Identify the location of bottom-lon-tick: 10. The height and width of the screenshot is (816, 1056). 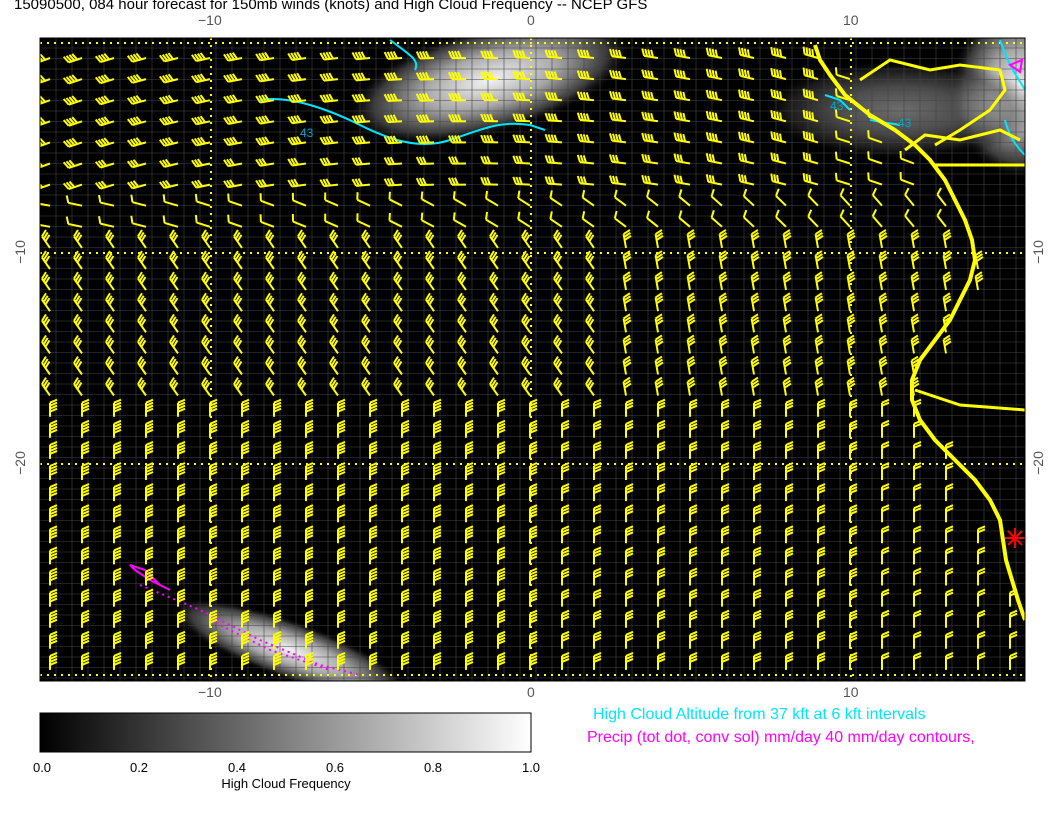
(851, 692).